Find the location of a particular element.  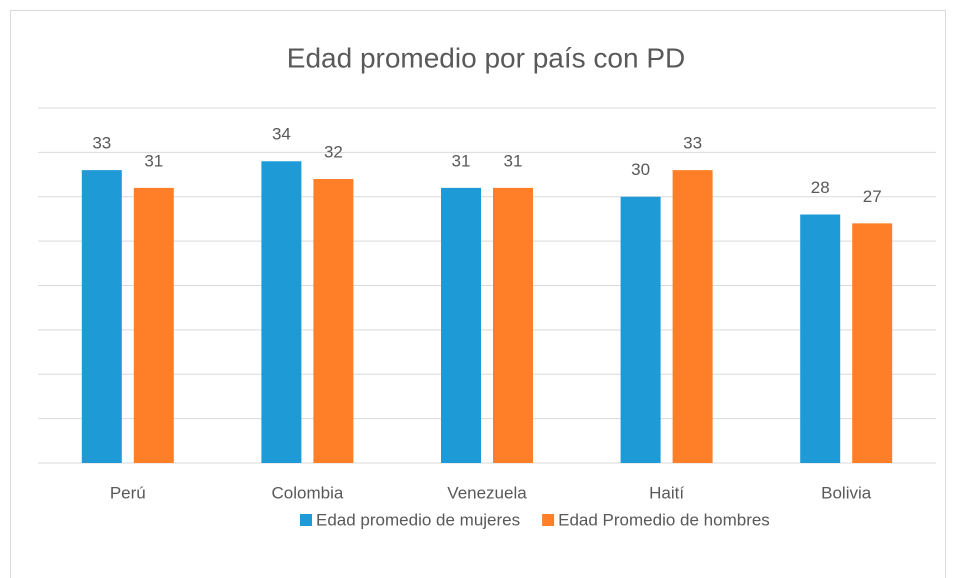

legend-label: Edad promedio de mujeres is located at coordinates (418, 519).